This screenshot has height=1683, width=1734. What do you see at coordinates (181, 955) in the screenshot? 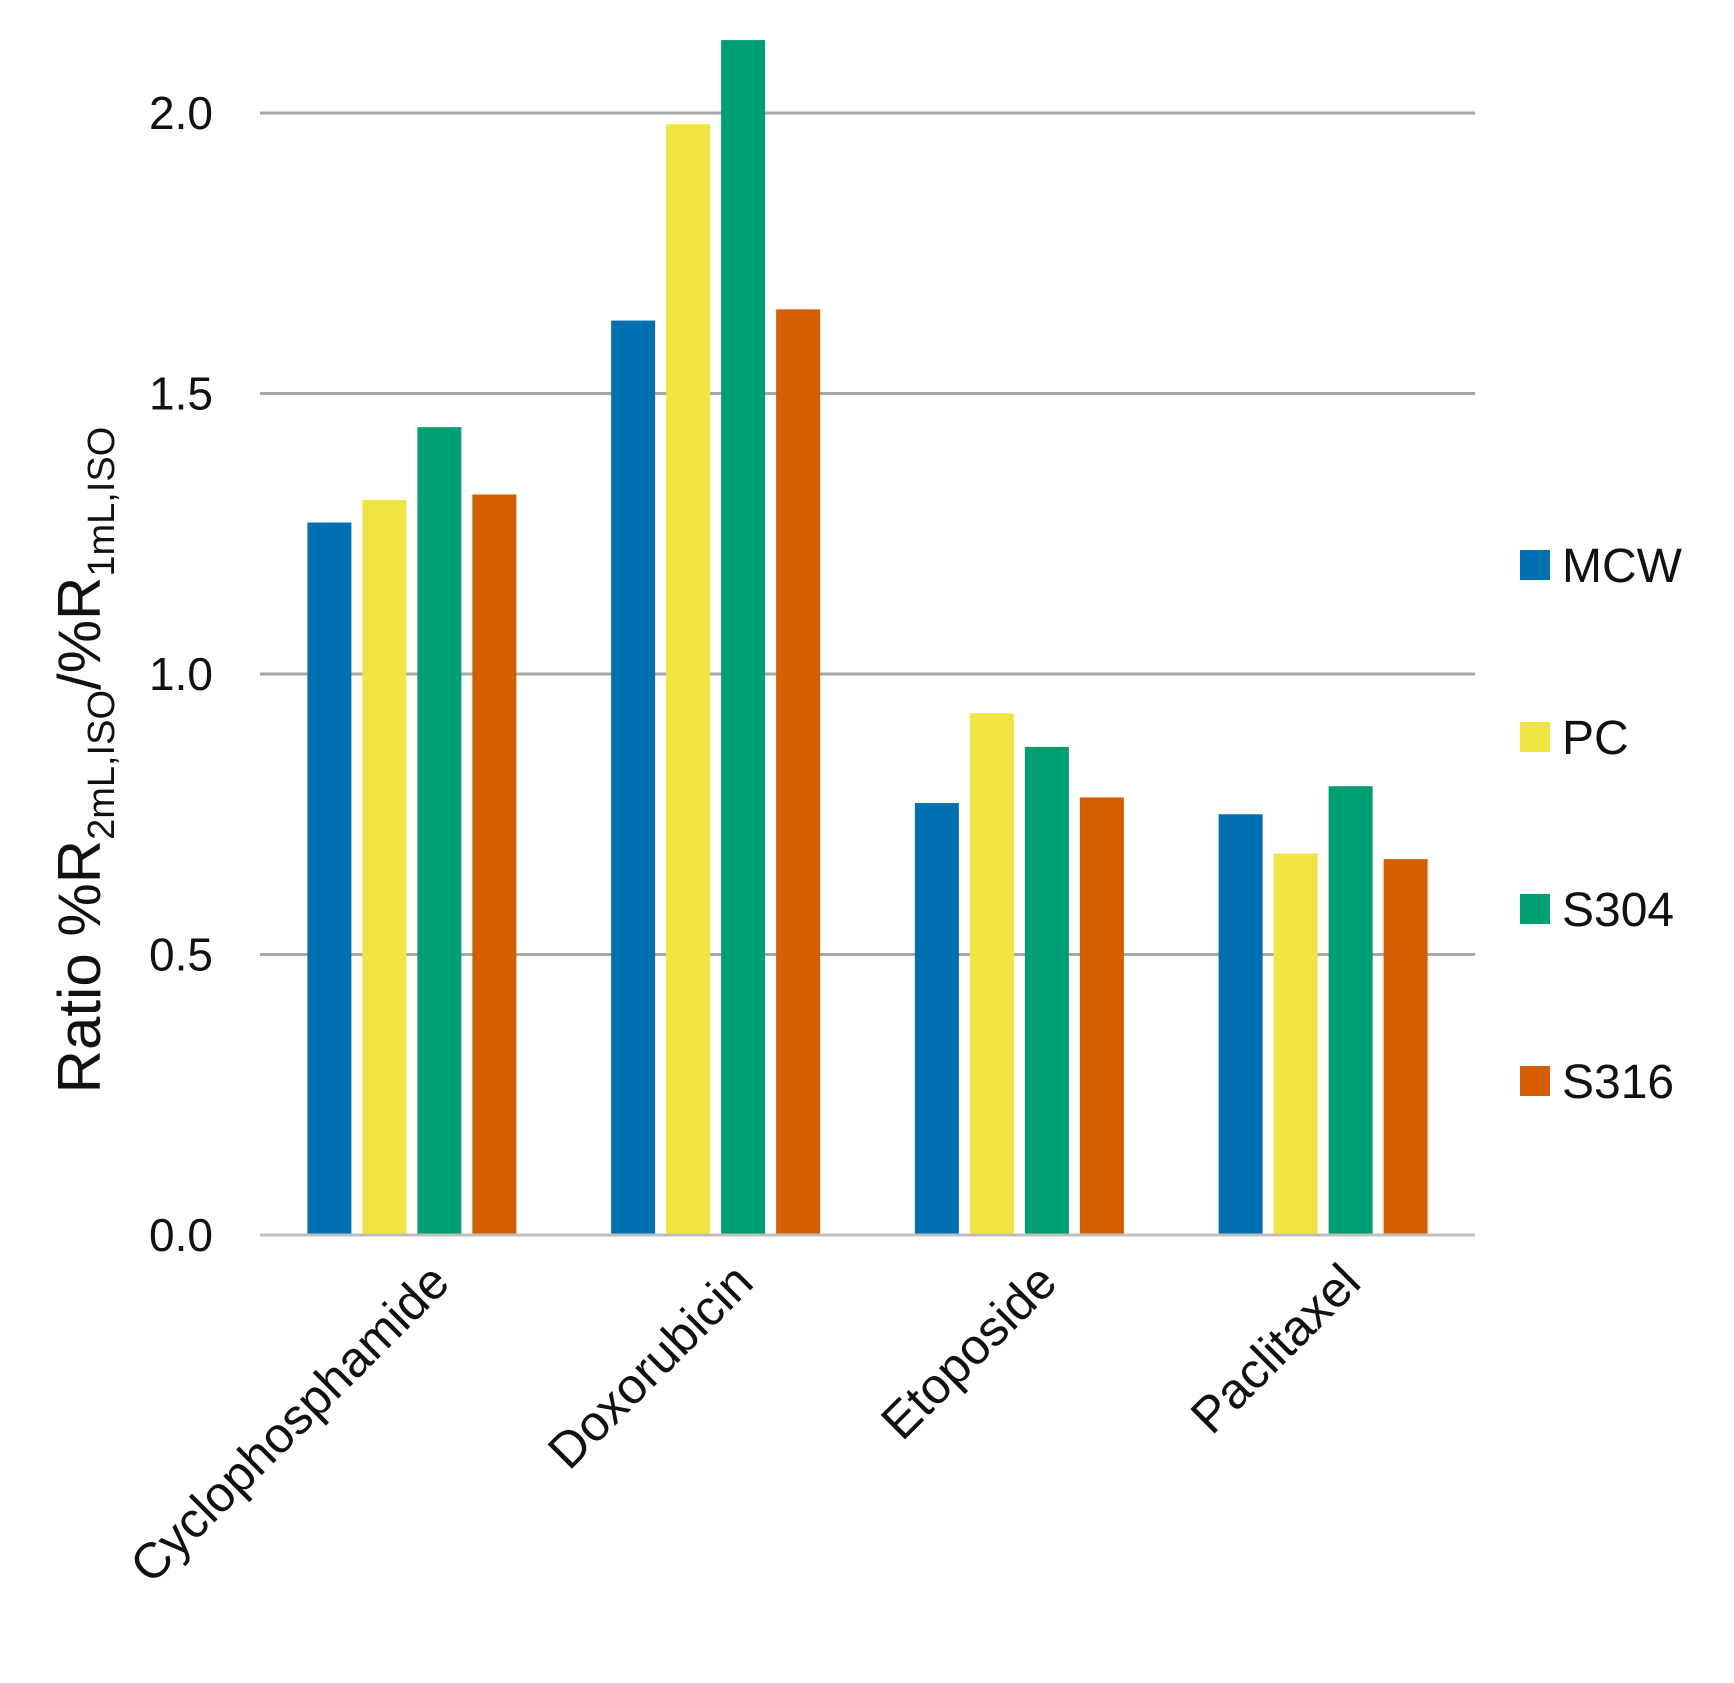
I see `y-tick-label: 0.5` at bounding box center [181, 955].